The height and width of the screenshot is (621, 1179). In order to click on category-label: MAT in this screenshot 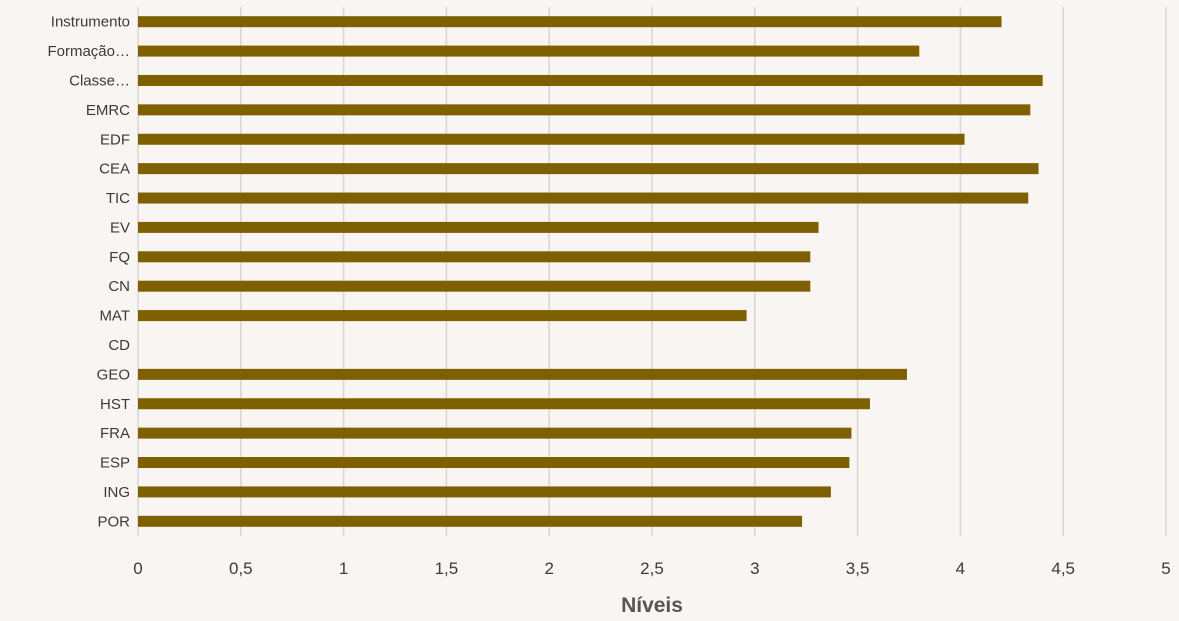, I will do `click(114, 316)`.